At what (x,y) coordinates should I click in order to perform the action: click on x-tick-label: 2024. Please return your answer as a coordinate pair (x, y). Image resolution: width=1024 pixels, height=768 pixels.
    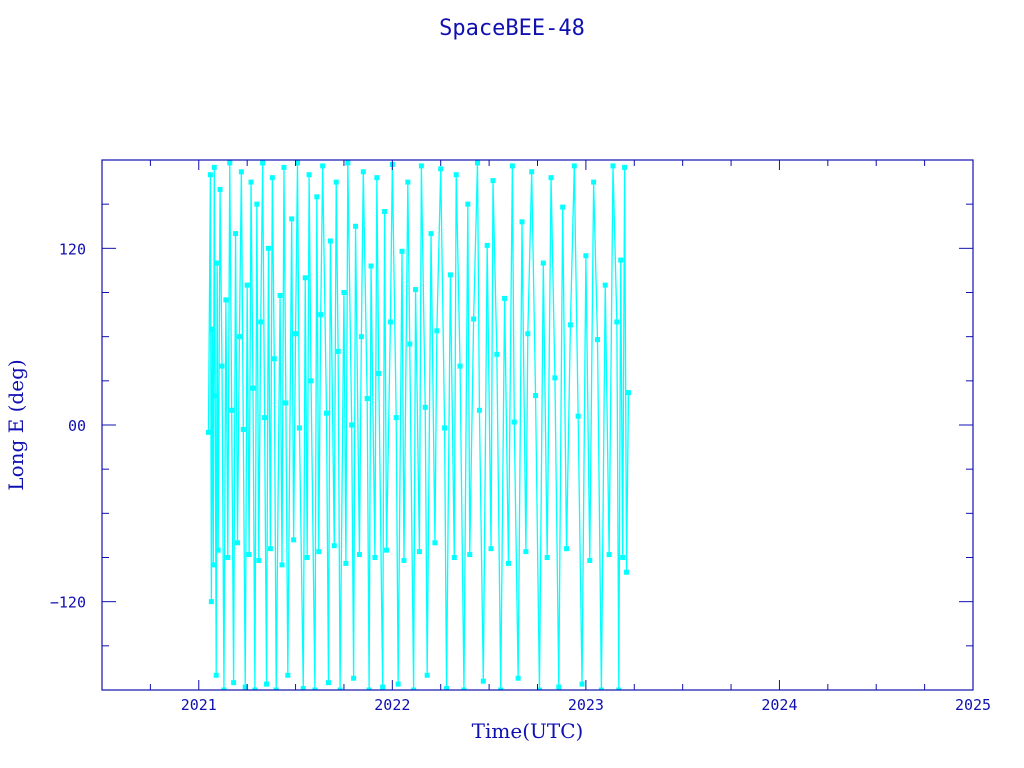
    Looking at the image, I should click on (779, 705).